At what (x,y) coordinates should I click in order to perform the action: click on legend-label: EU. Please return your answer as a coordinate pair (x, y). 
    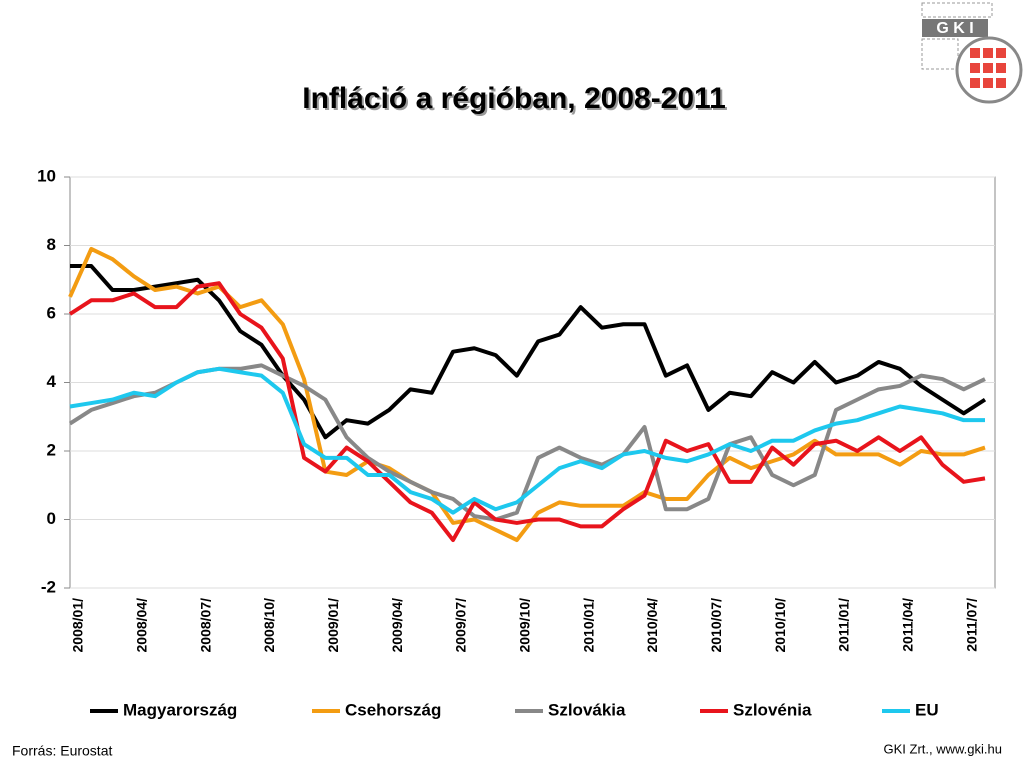
    Looking at the image, I should click on (927, 709).